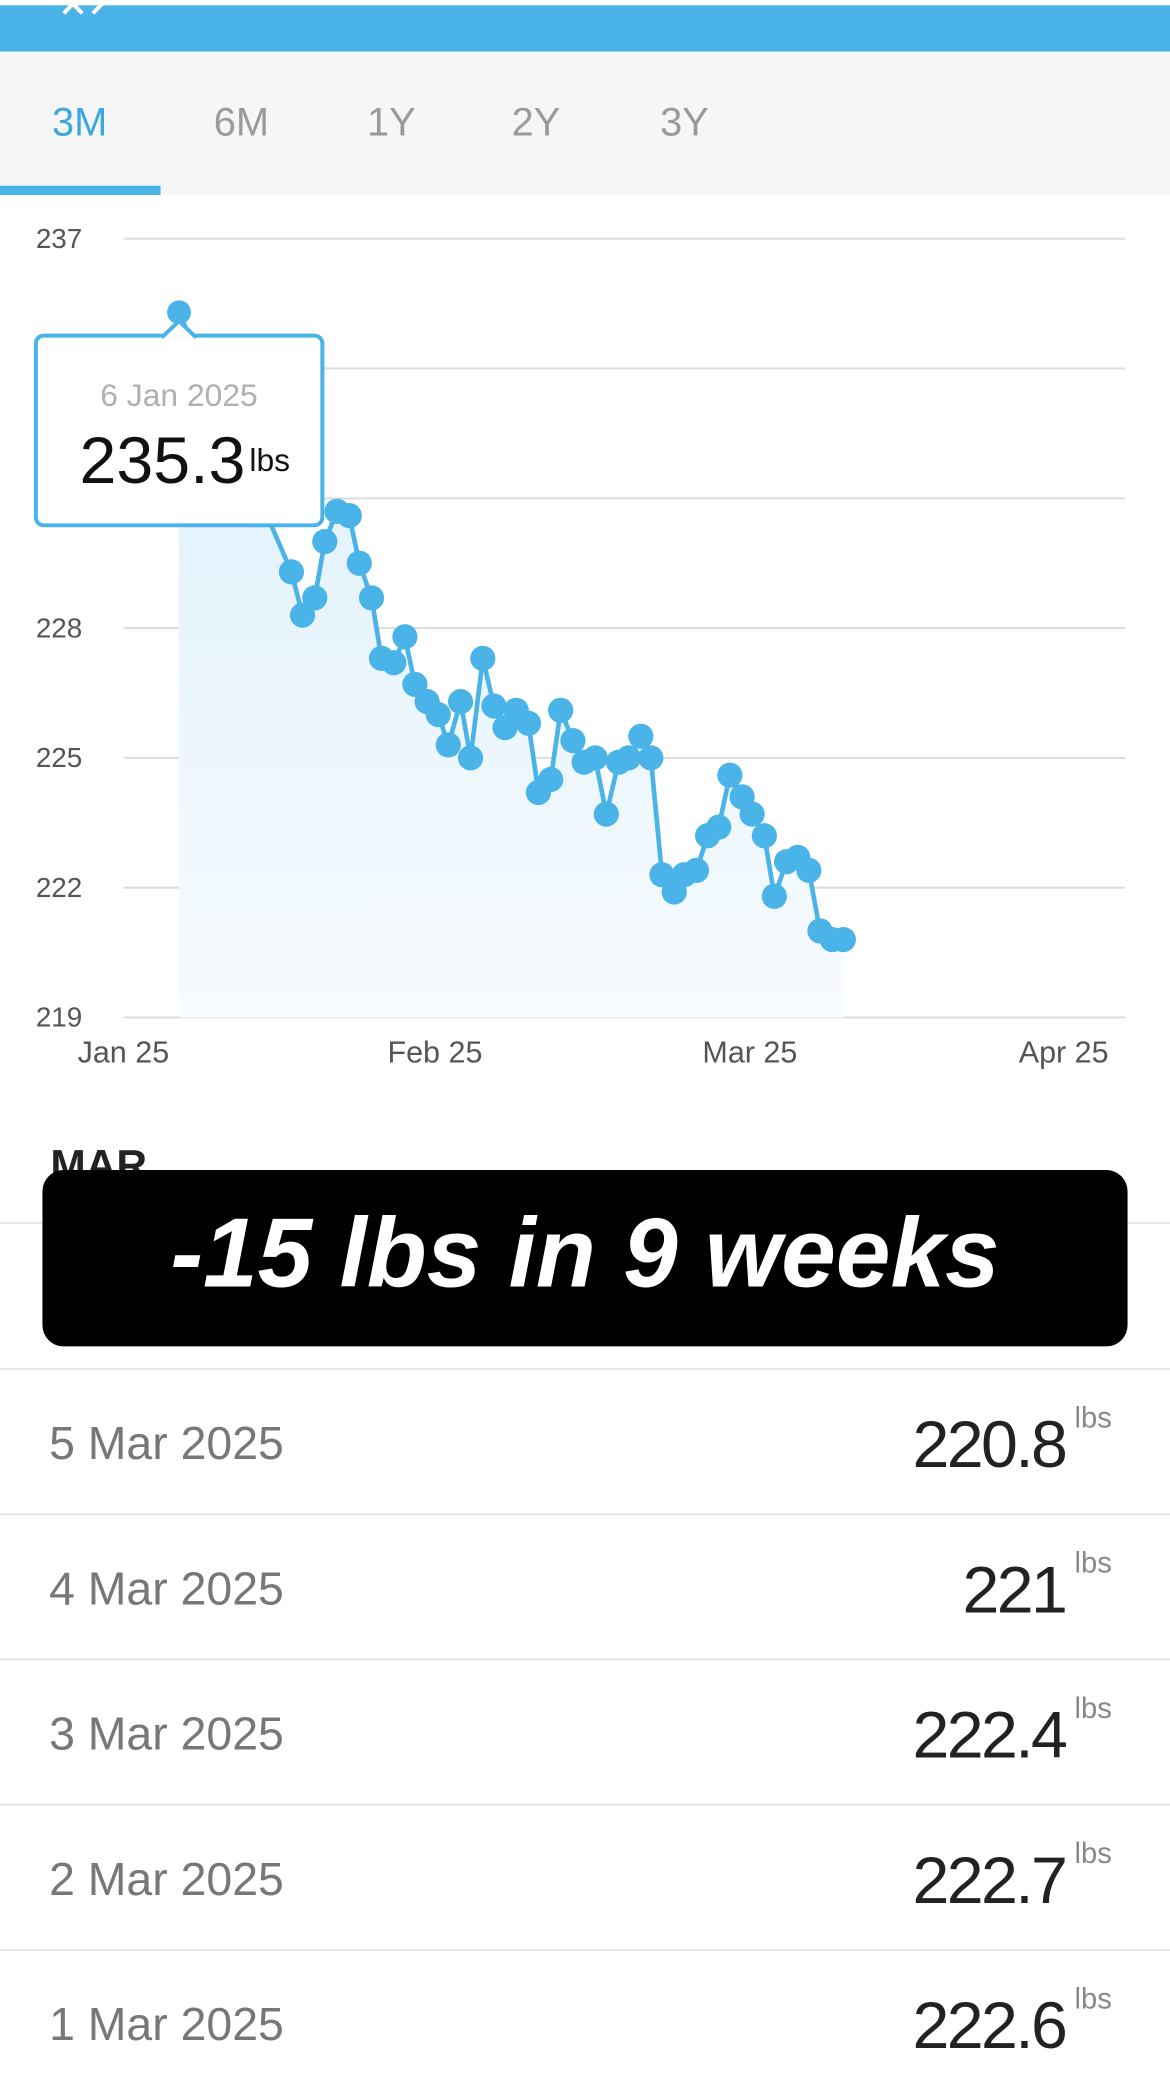  I want to click on tooltip-pointer, so click(179, 329).